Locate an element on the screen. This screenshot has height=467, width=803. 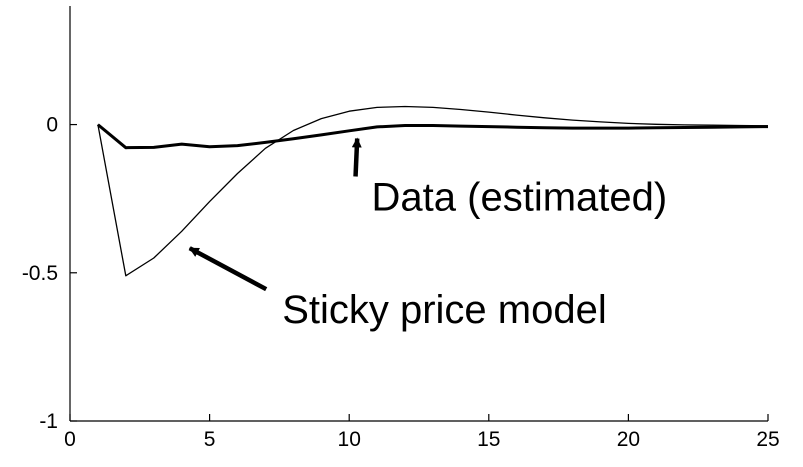
y-tick-label: 0 is located at coordinates (52, 125).